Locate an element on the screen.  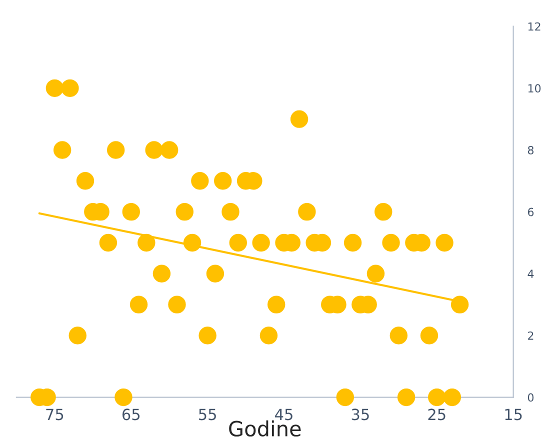
y-tick-label: 12 is located at coordinates (534, 26).